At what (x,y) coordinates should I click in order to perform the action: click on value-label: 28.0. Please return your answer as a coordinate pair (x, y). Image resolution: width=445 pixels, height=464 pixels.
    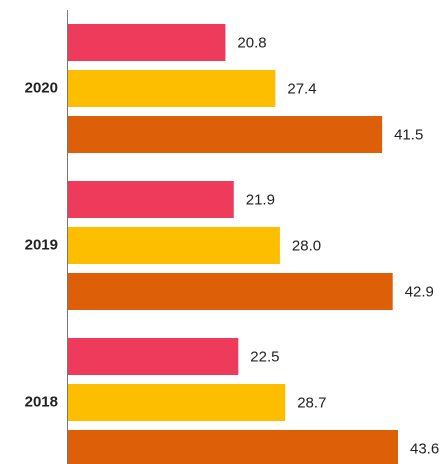
    Looking at the image, I should click on (306, 245).